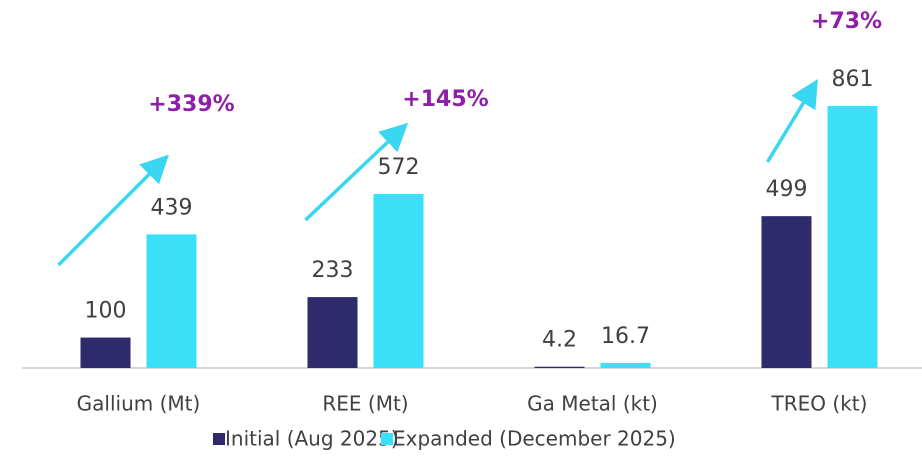 This screenshot has height=466, width=922. What do you see at coordinates (172, 207) in the screenshot?
I see `value-label: 439` at bounding box center [172, 207].